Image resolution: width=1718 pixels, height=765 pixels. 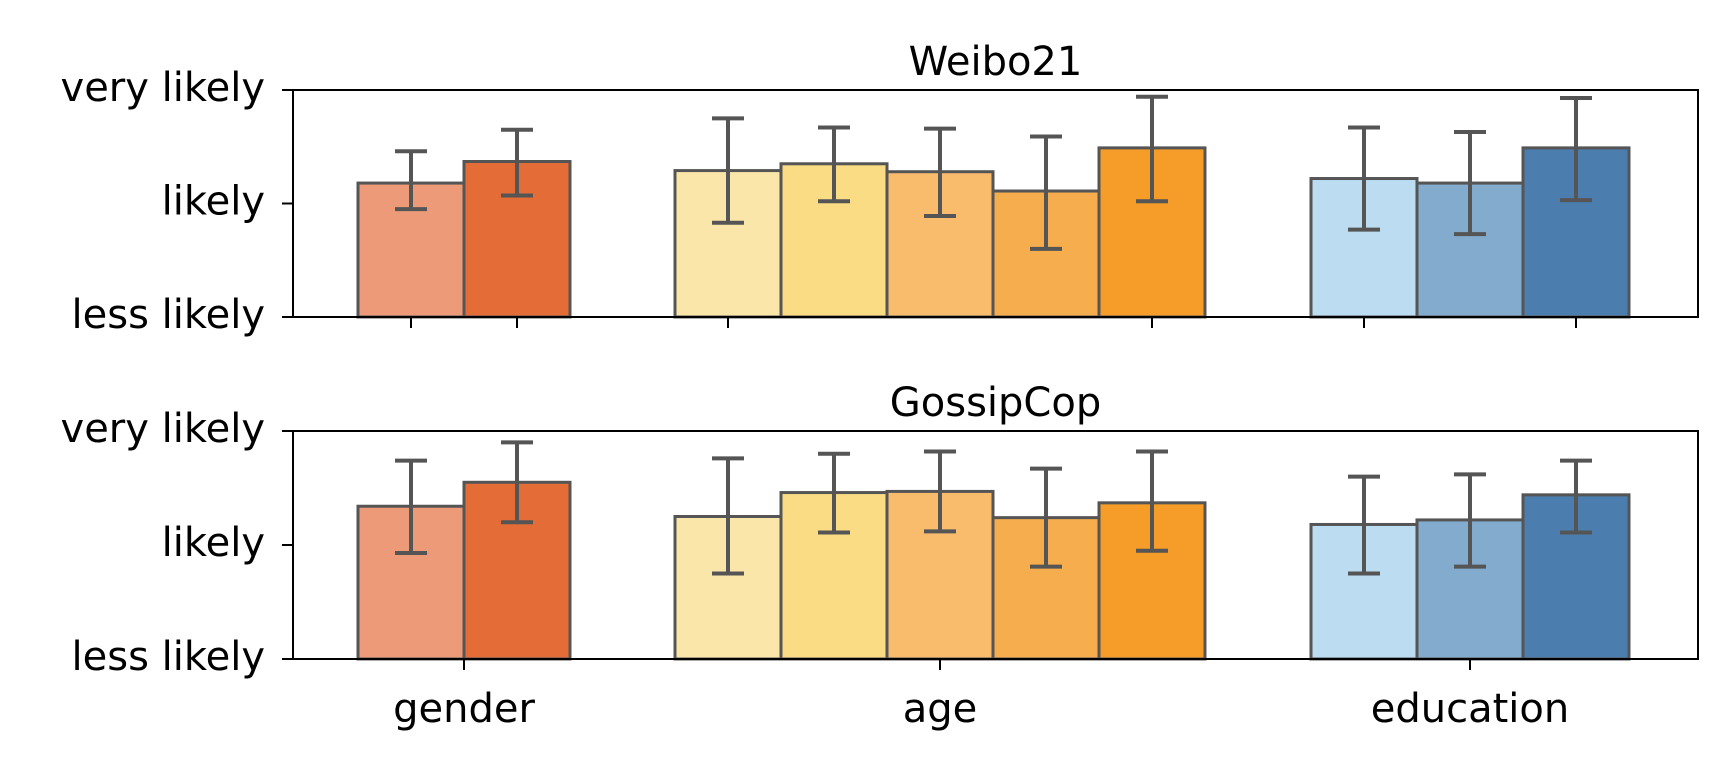 What do you see at coordinates (1470, 709) in the screenshot?
I see `x-tick-label-education: education` at bounding box center [1470, 709].